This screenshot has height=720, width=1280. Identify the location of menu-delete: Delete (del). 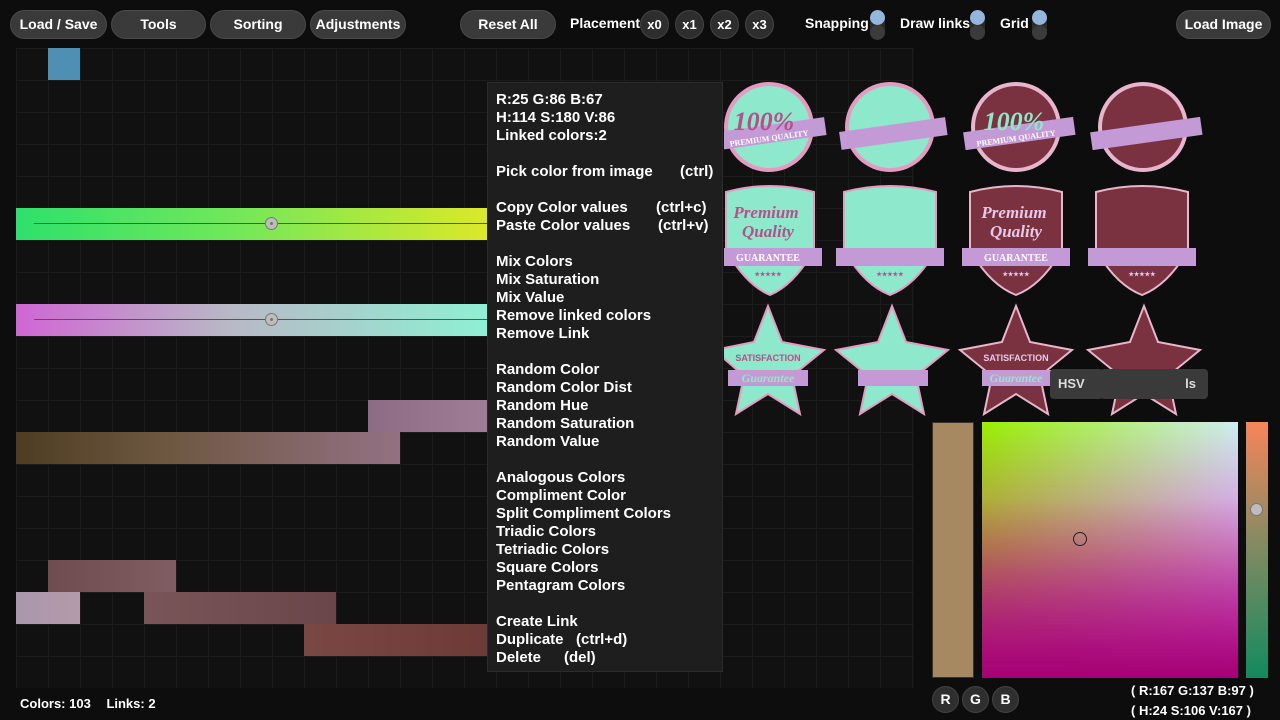
(546, 657).